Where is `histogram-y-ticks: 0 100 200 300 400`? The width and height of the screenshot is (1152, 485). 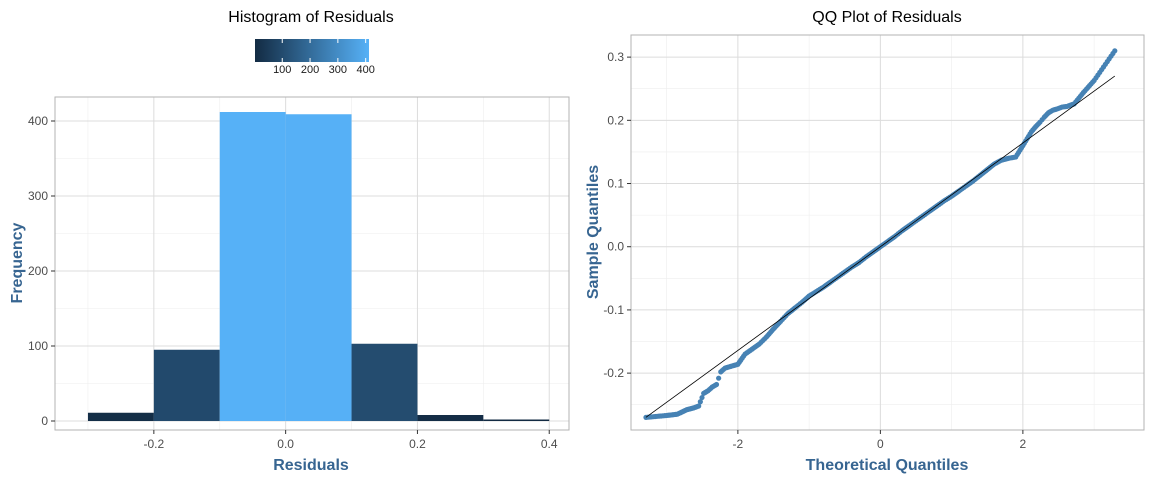
histogram-y-ticks: 0 100 200 300 400 is located at coordinates (41, 271).